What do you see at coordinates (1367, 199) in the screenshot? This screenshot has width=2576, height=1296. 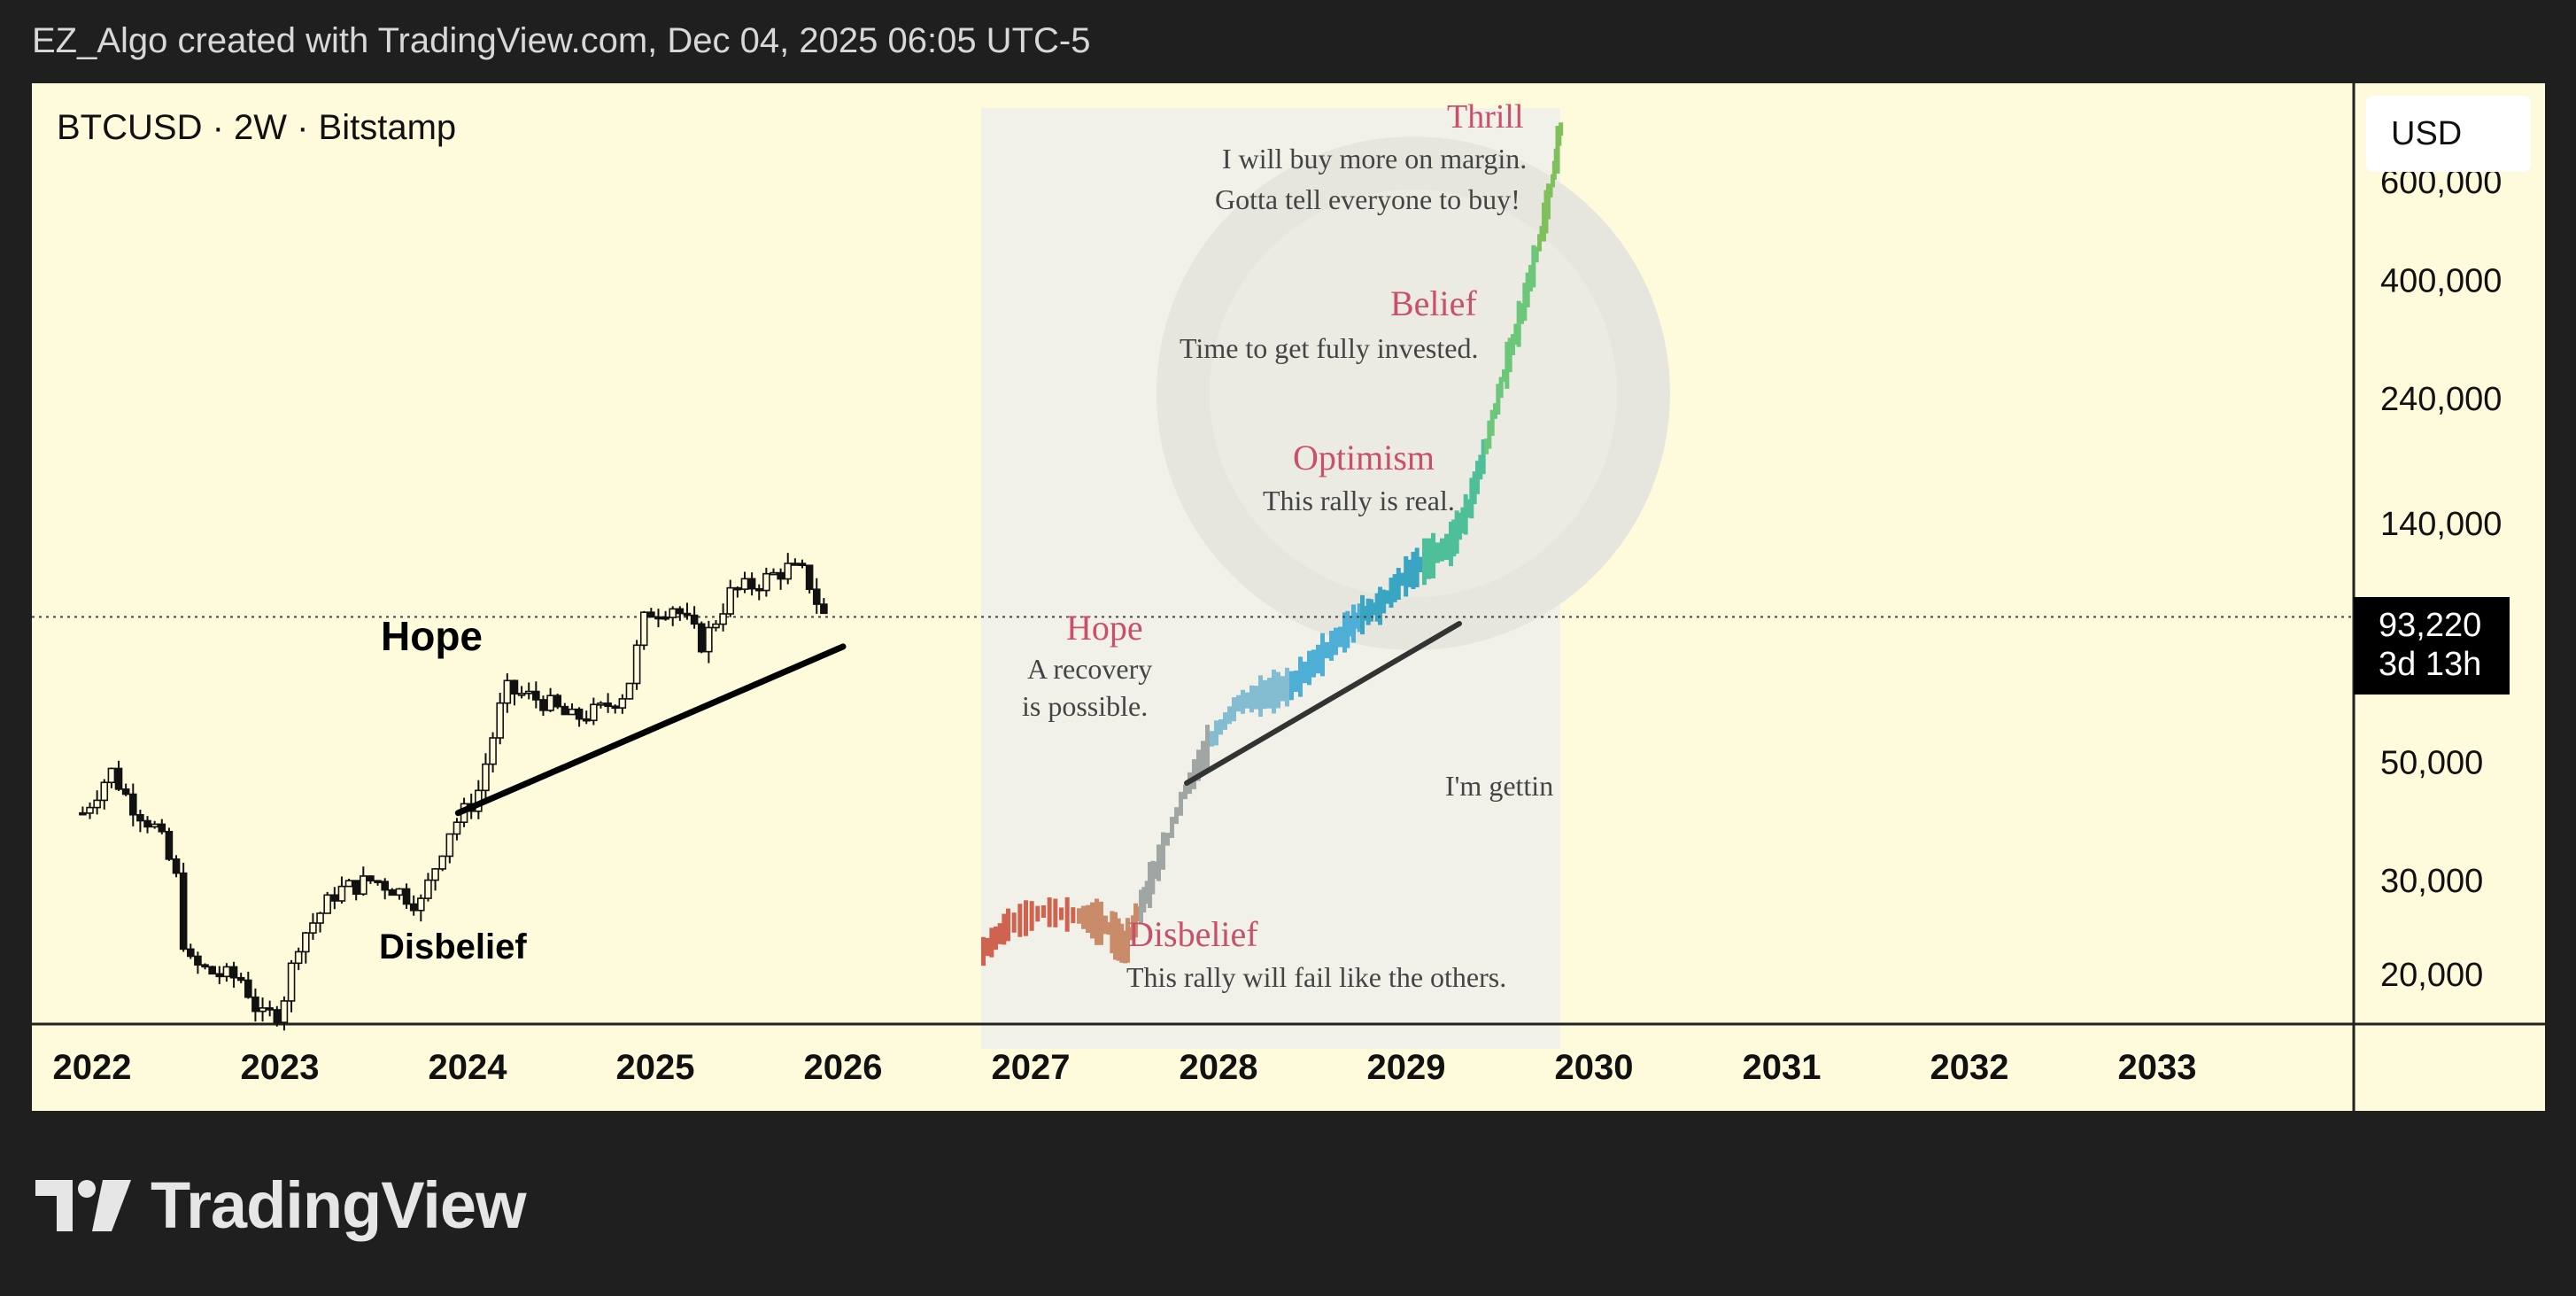 I see `inset-thrill-line2: Gotta tell everyone to buy!` at bounding box center [1367, 199].